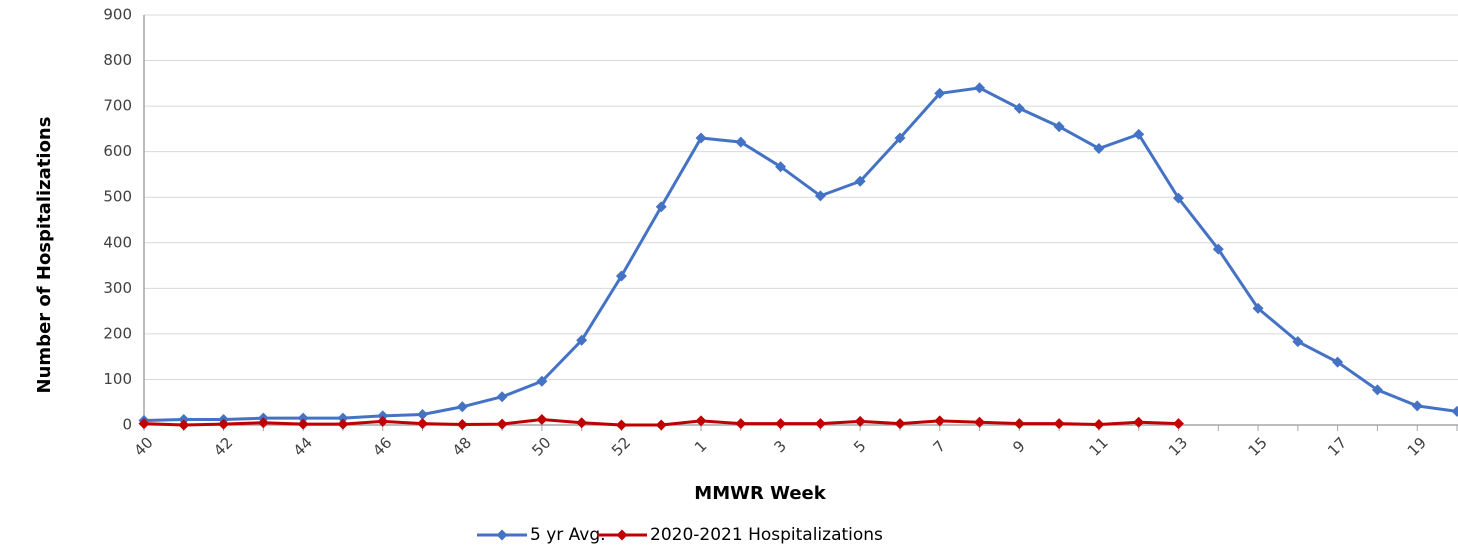 The image size is (1458, 554). Describe the element at coordinates (44, 255) in the screenshot. I see `y-axis-title: Number of Hospitalizations` at that location.